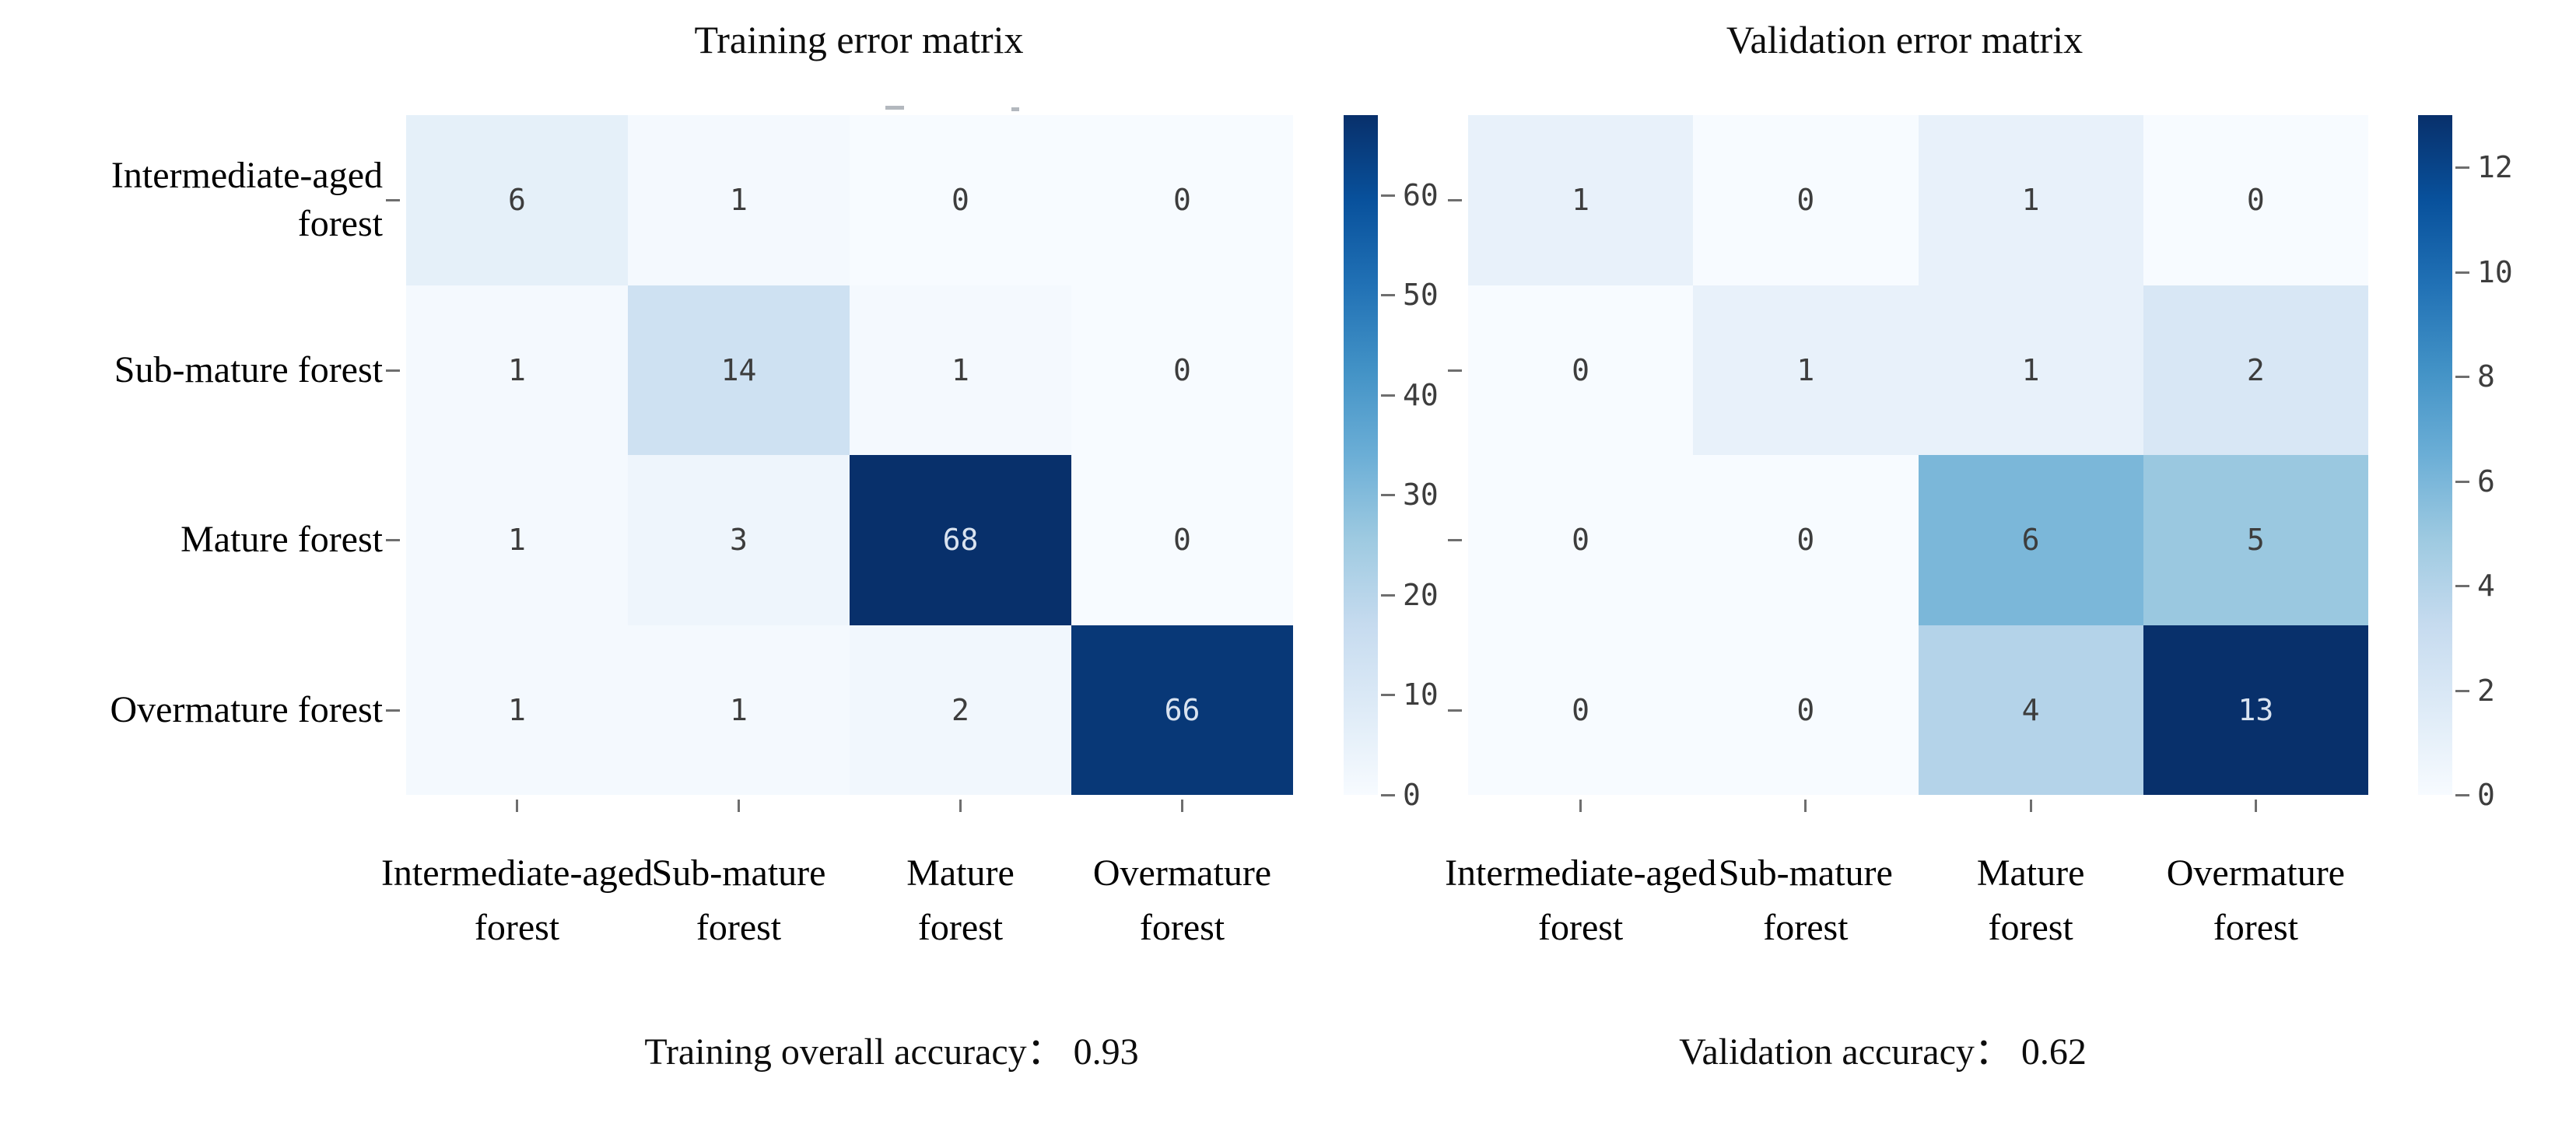 This screenshot has width=2576, height=1127. I want to click on heatmap-cell-r0c1: 0, so click(1806, 200).